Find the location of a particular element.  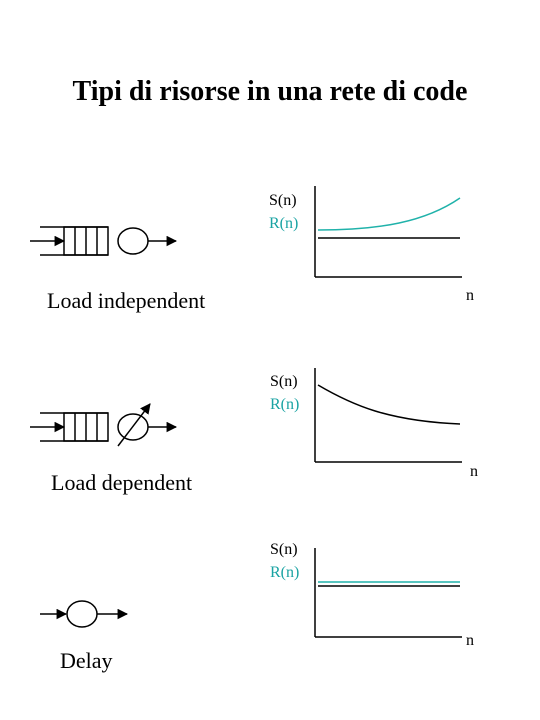

load-dependent-chart is located at coordinates (388, 415).